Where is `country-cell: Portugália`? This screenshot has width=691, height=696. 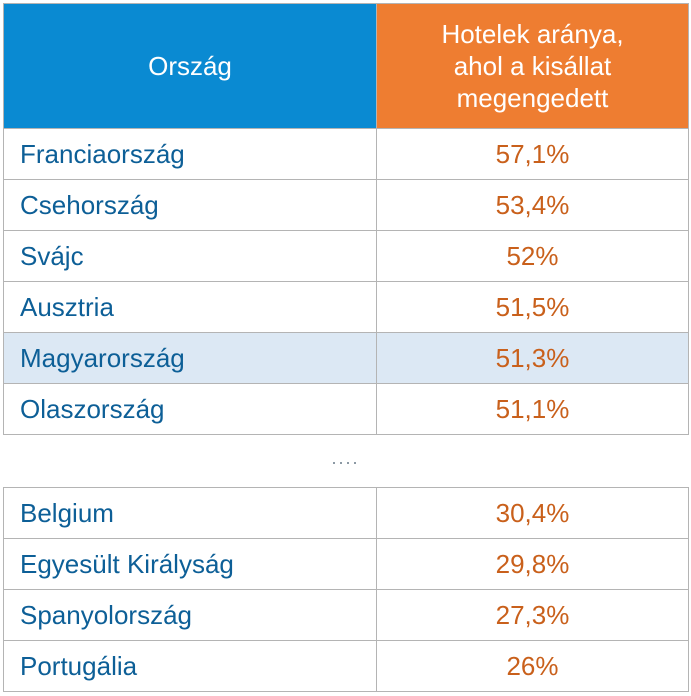
country-cell: Portugália is located at coordinates (190, 666).